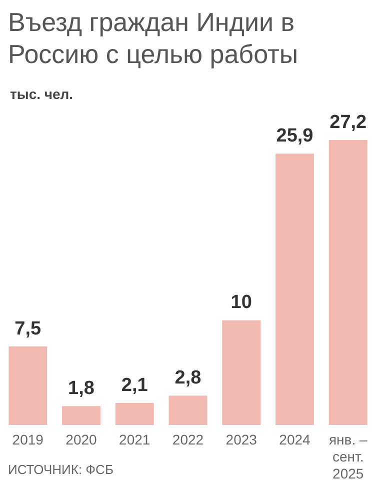 The image size is (378, 491). Describe the element at coordinates (348, 457) in the screenshot. I see `x-tick-label: янв. – сент. 2025` at that location.